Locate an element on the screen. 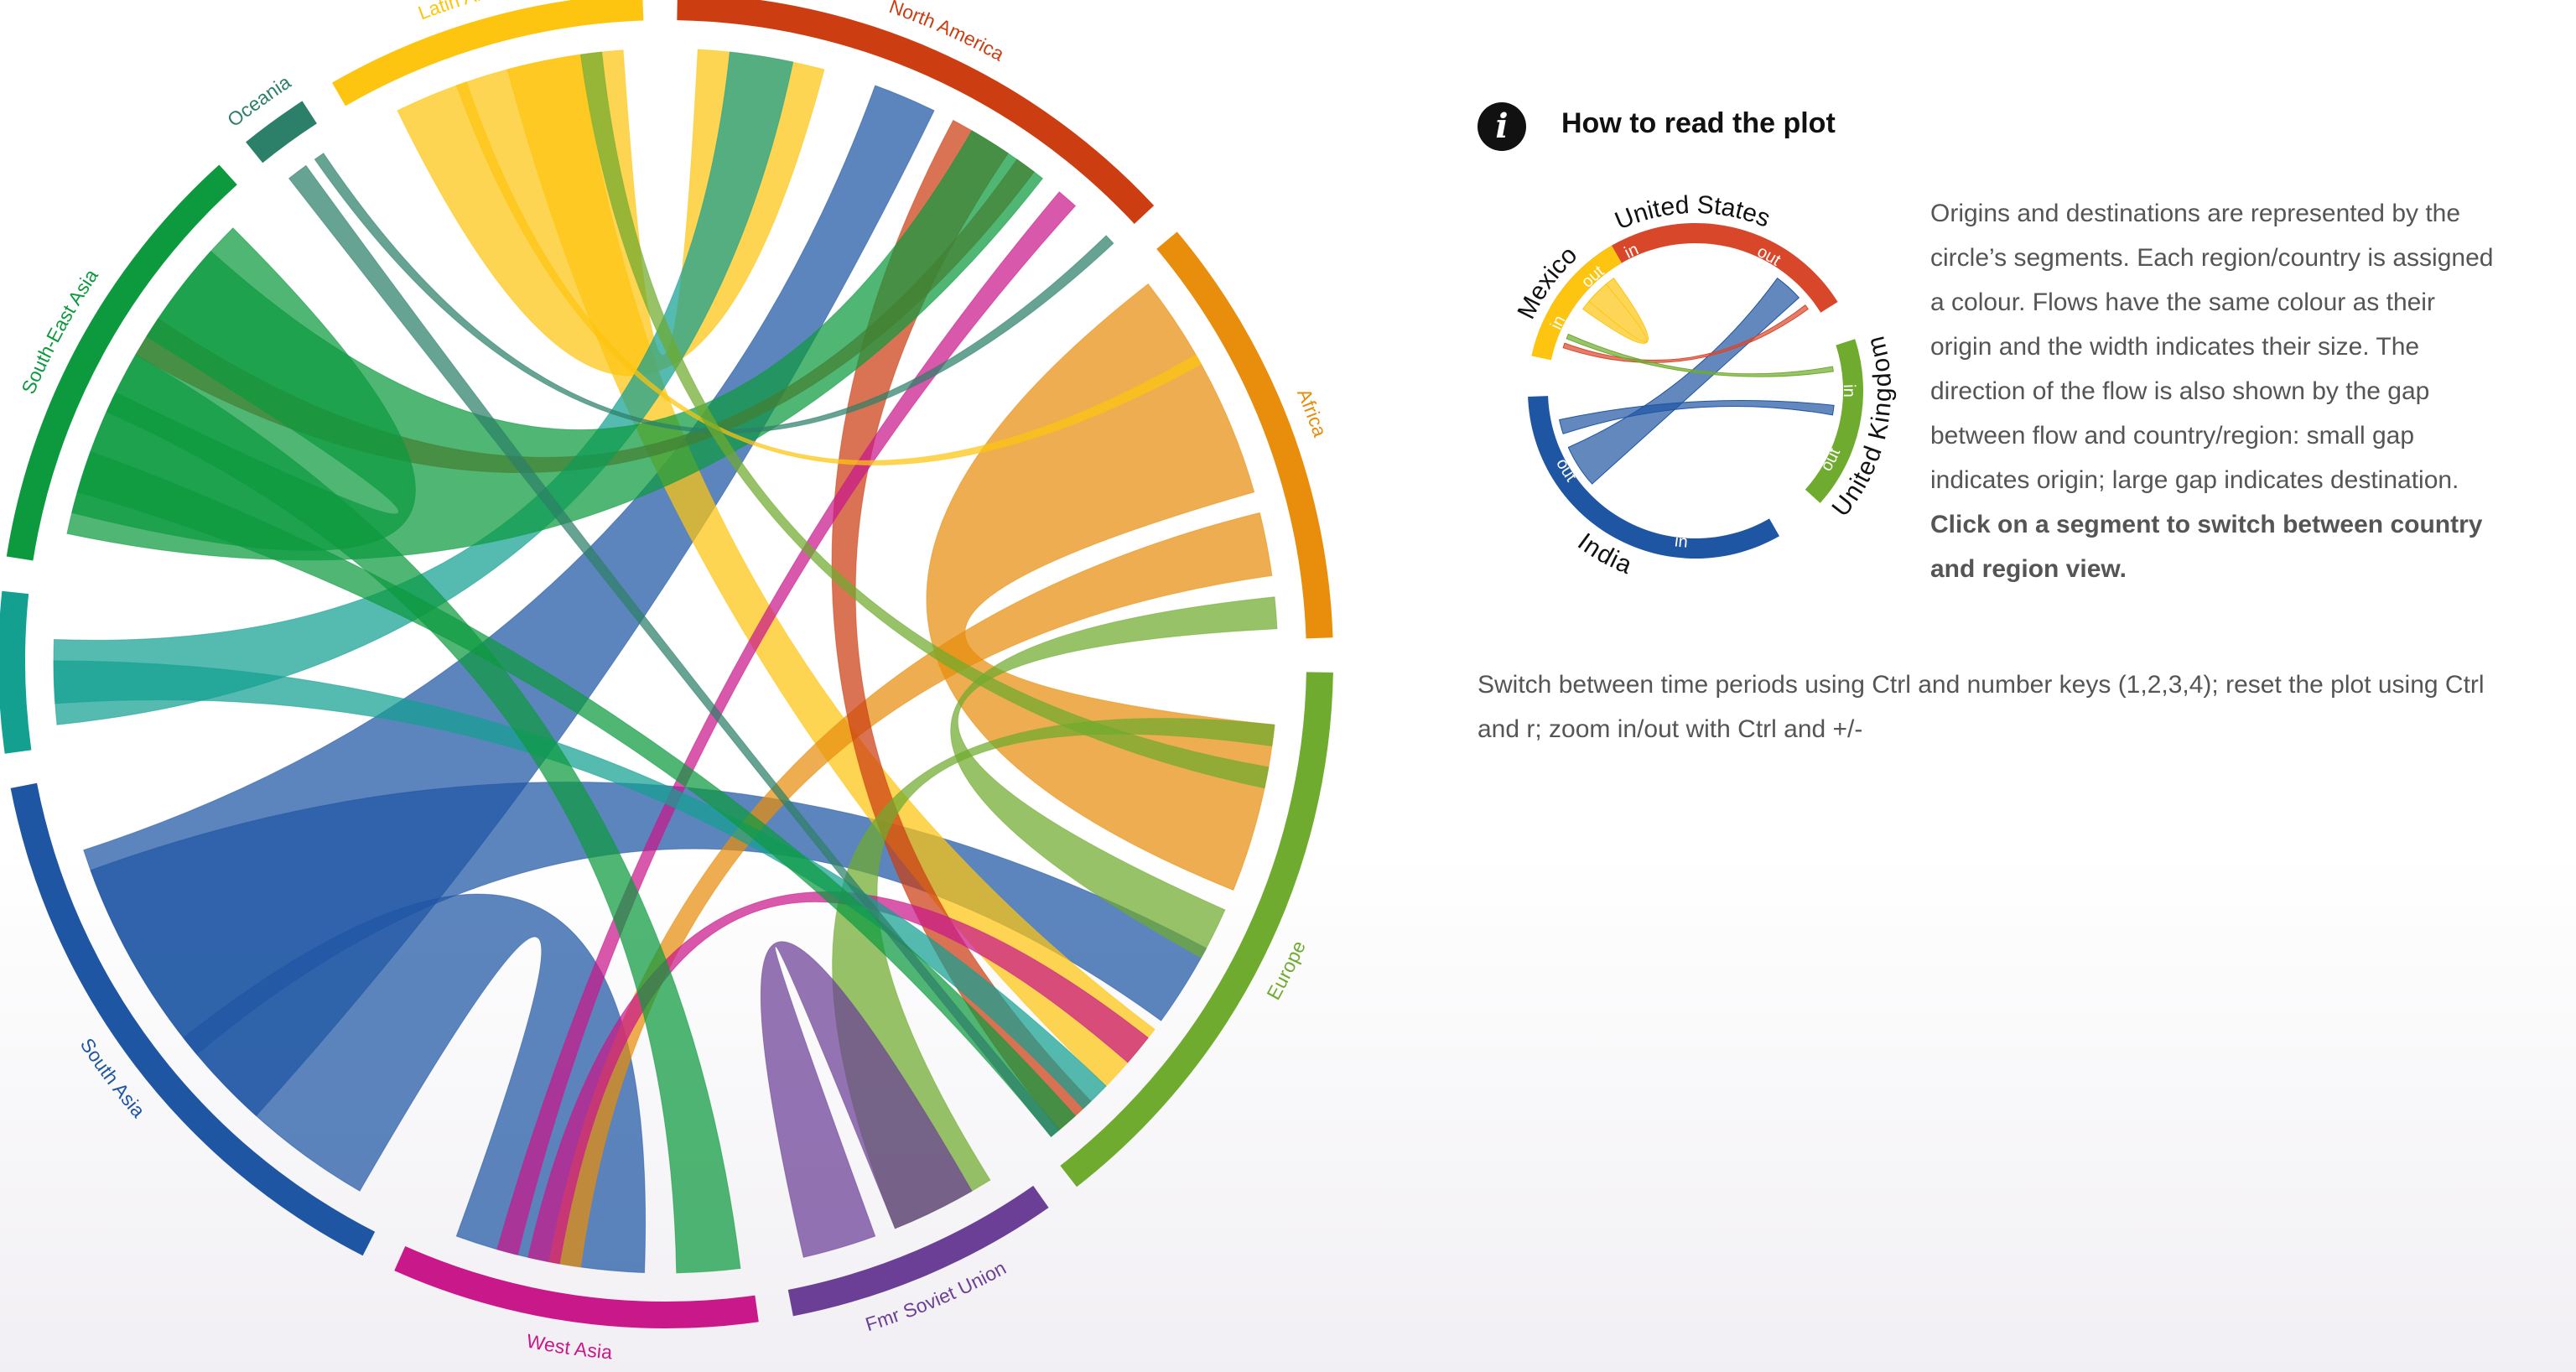  flow-europe-to-latin-america is located at coordinates (924, 420).